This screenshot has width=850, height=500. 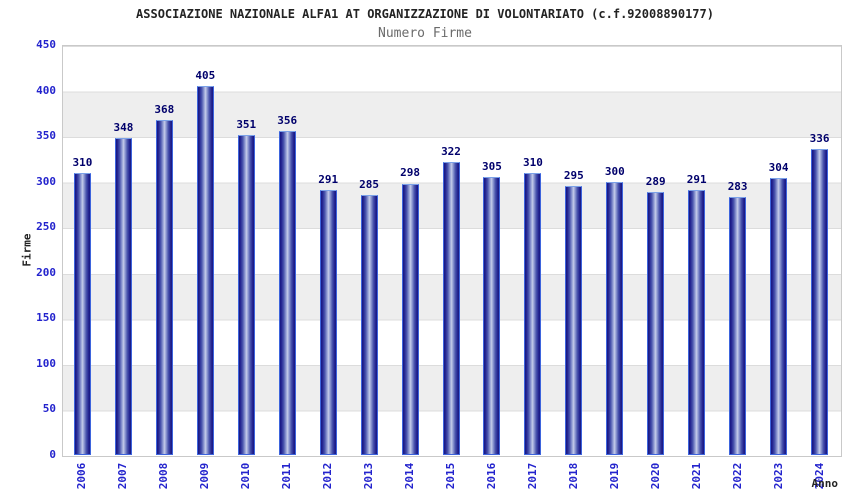 I want to click on x-axis-tick-label: 2012, so click(x=328, y=476).